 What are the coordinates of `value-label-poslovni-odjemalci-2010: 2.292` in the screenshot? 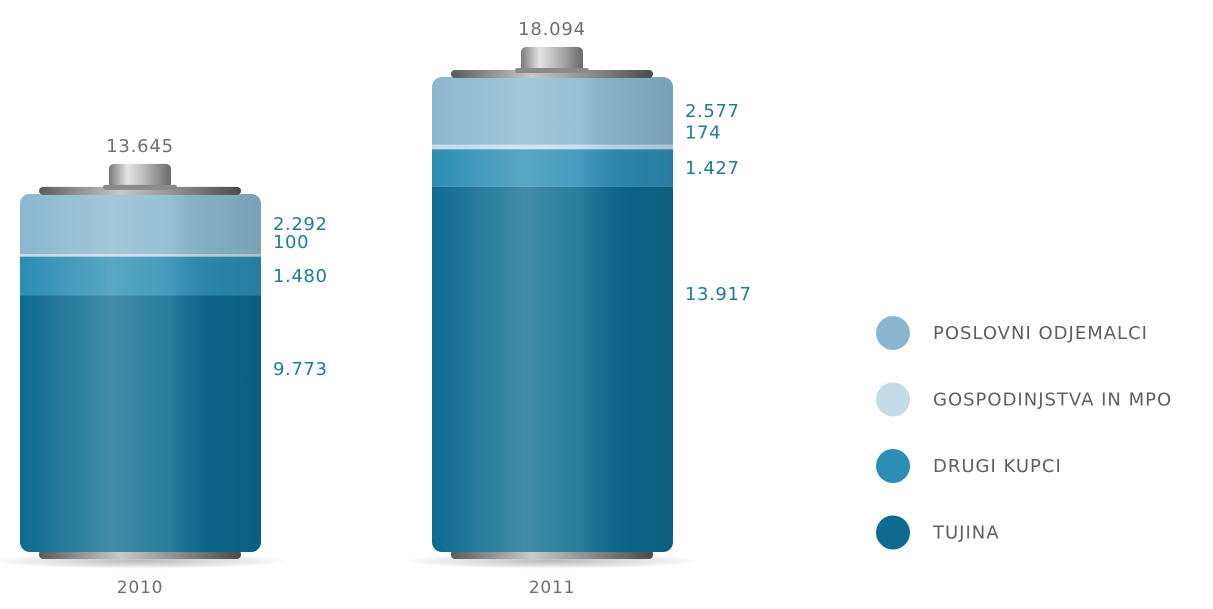 It's located at (300, 224).